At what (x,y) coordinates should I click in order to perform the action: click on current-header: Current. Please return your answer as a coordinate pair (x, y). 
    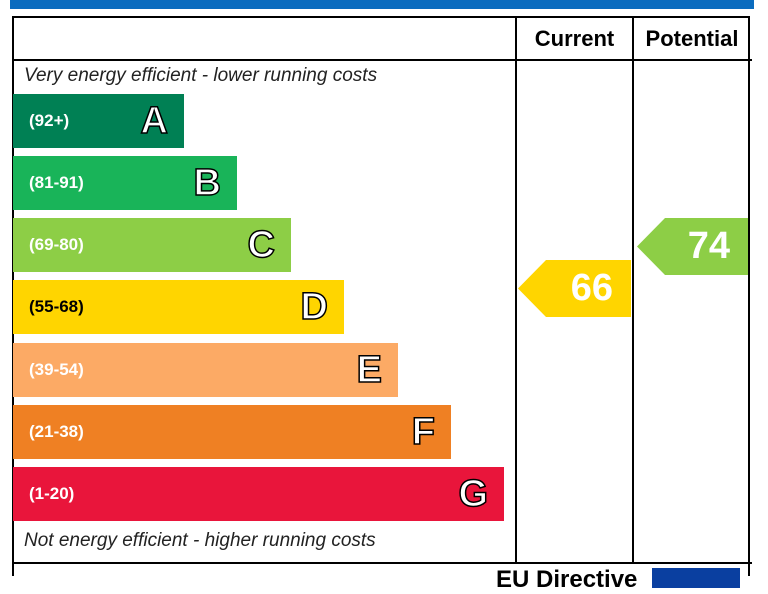
    Looking at the image, I should click on (574, 38).